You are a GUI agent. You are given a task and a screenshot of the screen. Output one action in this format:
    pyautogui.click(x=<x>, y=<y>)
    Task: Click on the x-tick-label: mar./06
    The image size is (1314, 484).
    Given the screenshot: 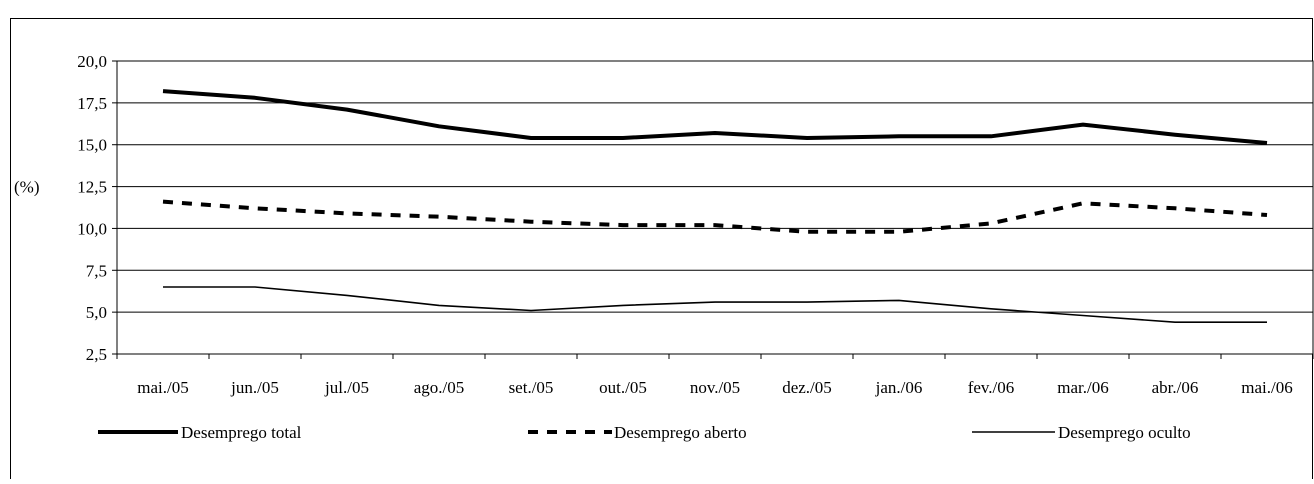 What is the action you would take?
    pyautogui.click(x=1082, y=387)
    